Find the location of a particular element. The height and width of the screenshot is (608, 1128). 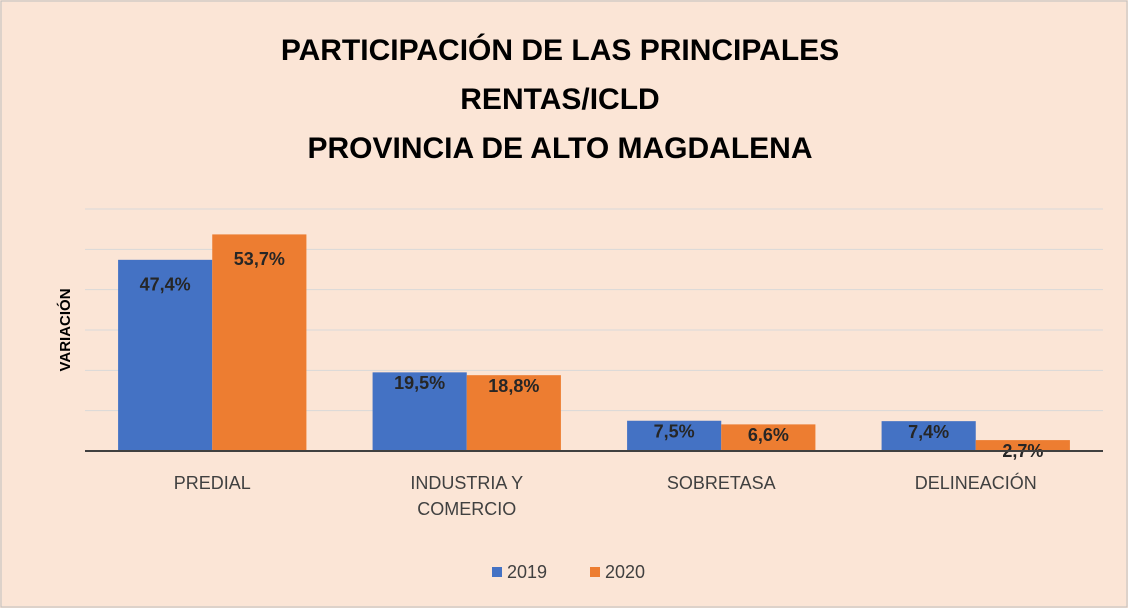

data-label: 7,4% is located at coordinates (928, 432).